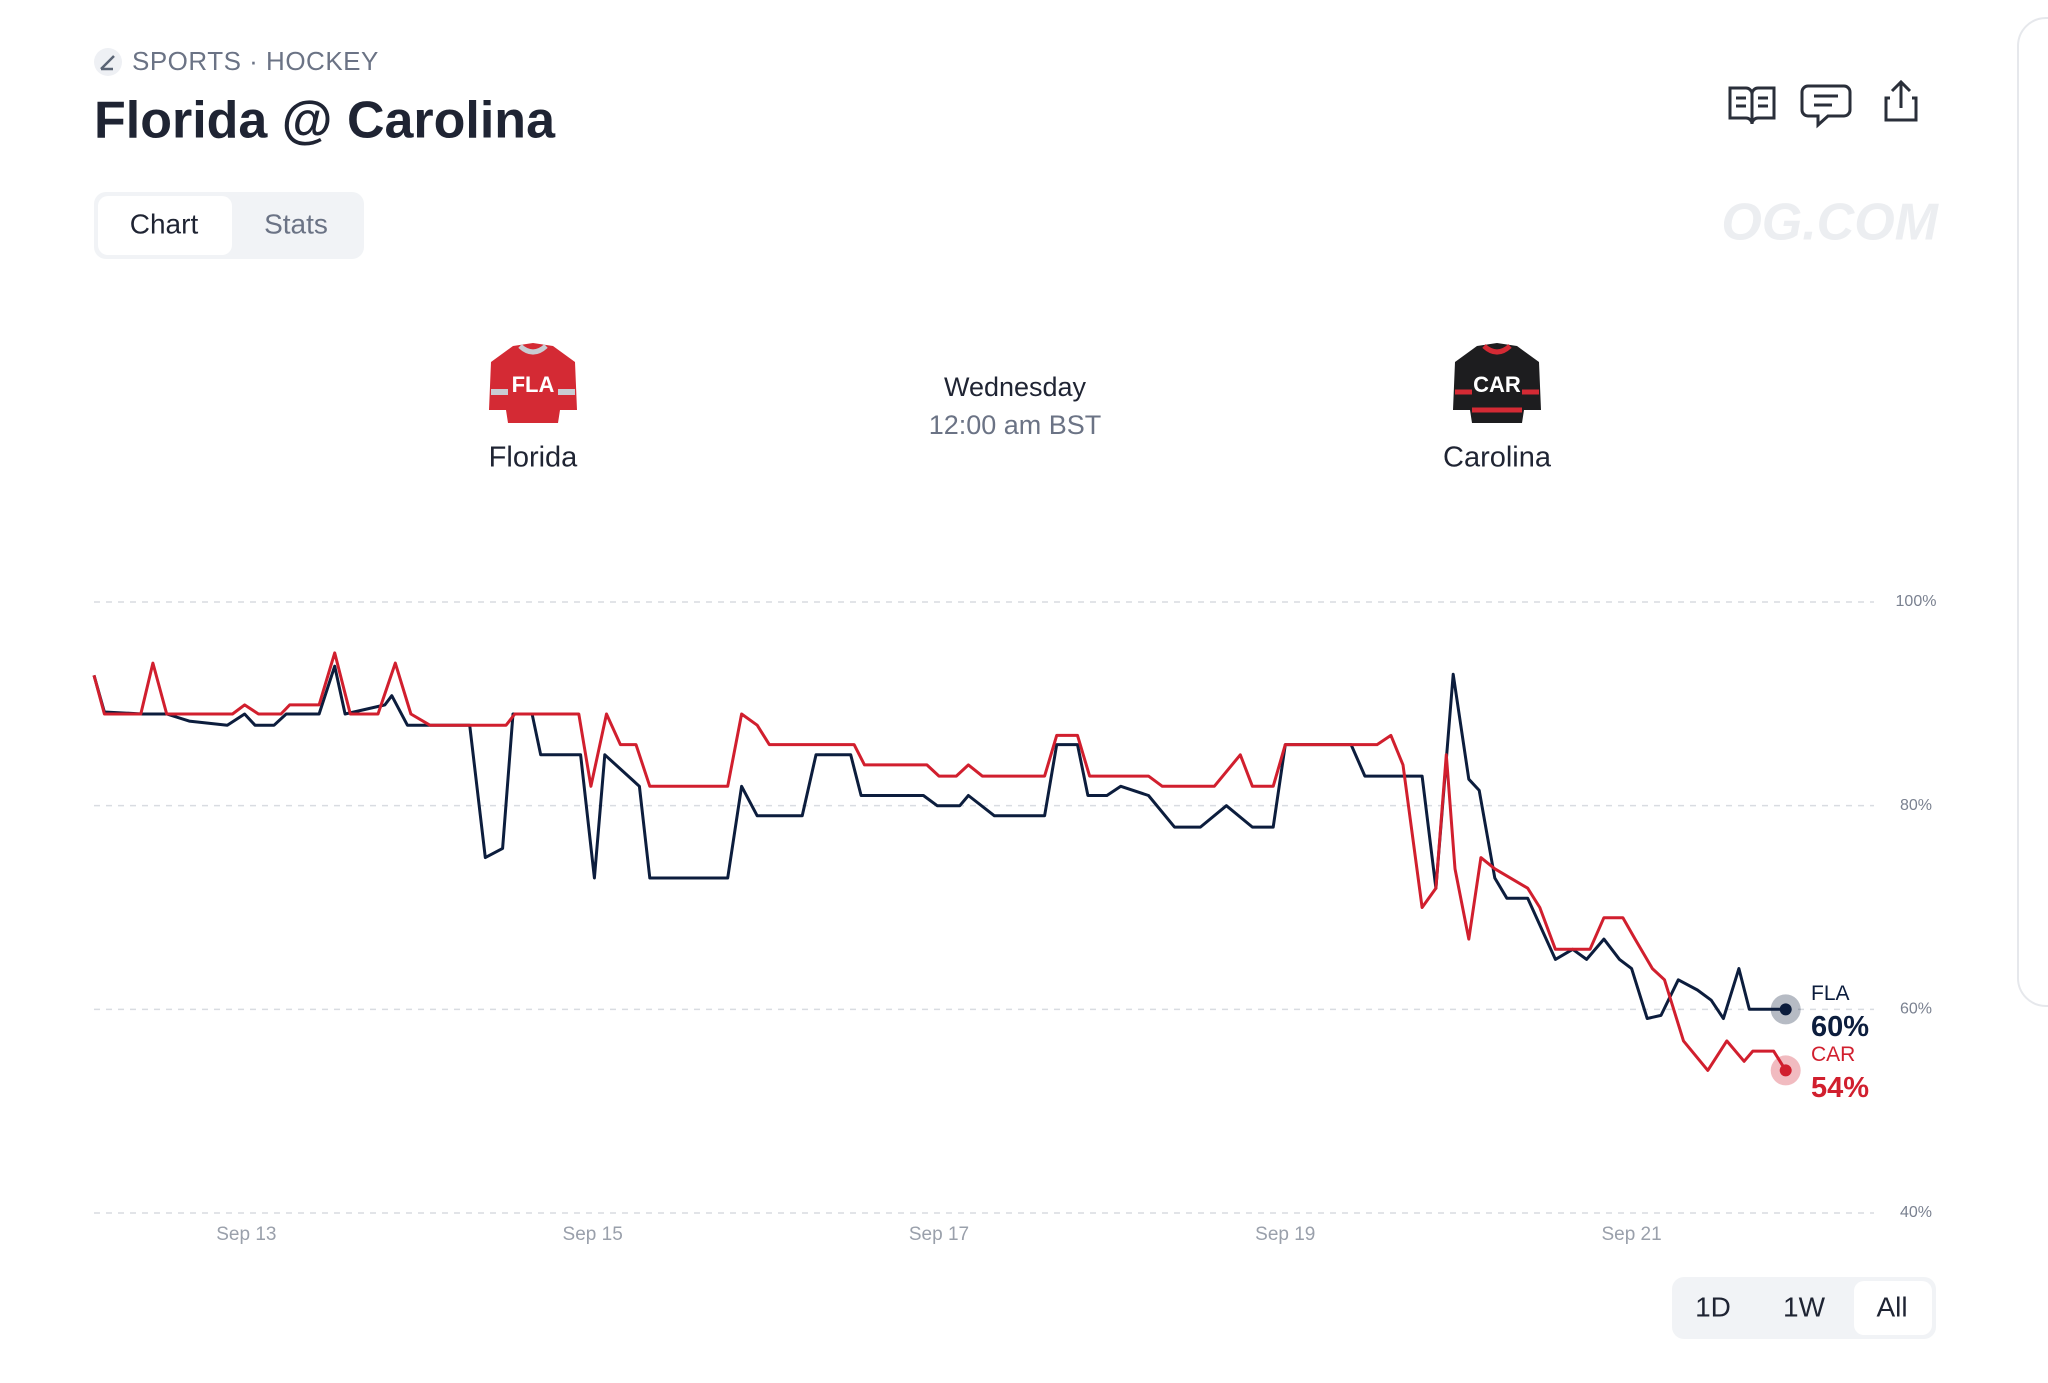  I want to click on toolbar, so click(1823, 104).